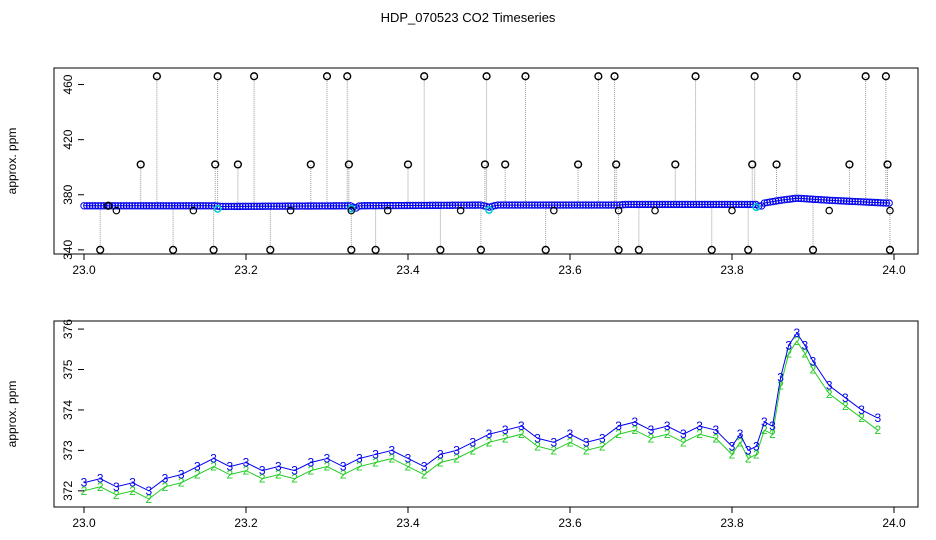 This screenshot has height=540, width=936. I want to click on top-y-tick-label: 380, so click(68, 194).